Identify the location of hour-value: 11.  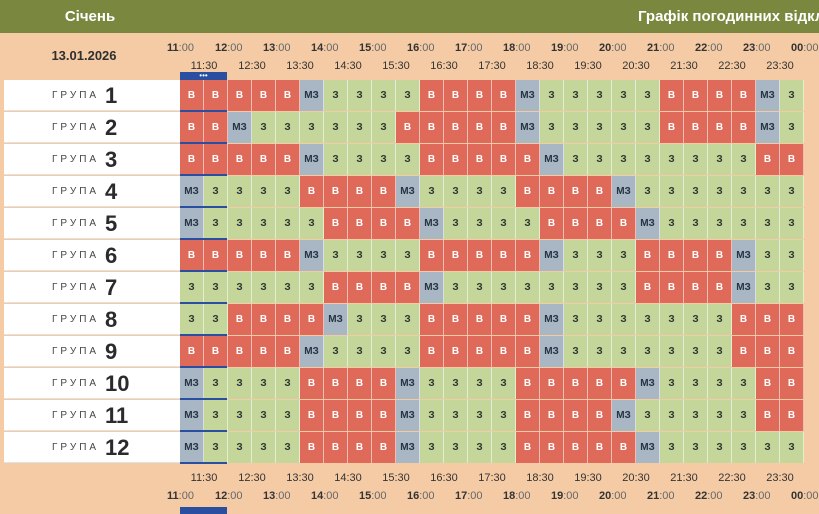
(173, 48).